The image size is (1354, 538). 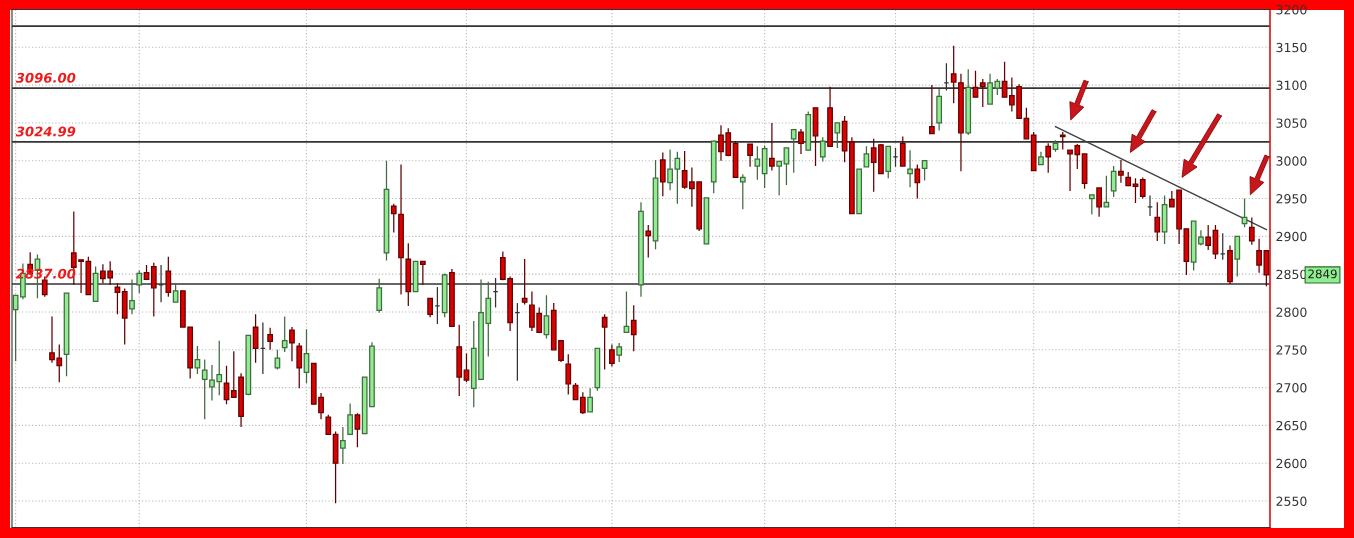 What do you see at coordinates (1291, 47) in the screenshot?
I see `y-tick-label: 3150` at bounding box center [1291, 47].